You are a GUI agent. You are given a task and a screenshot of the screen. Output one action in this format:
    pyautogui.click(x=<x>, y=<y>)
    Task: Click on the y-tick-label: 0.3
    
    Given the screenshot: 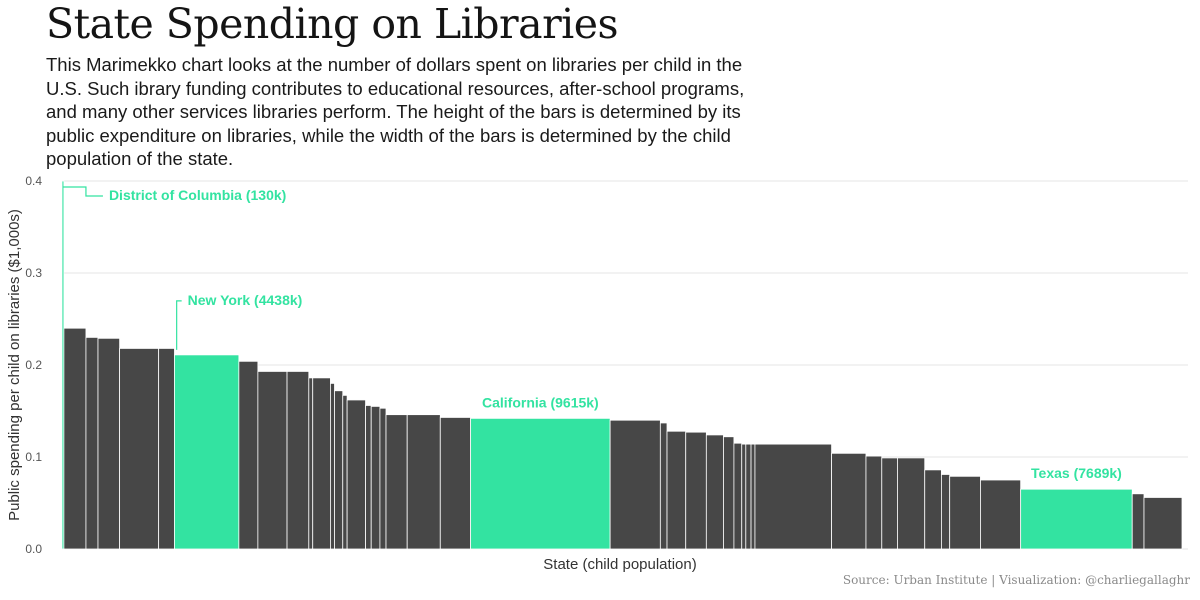 What is the action you would take?
    pyautogui.click(x=33, y=273)
    